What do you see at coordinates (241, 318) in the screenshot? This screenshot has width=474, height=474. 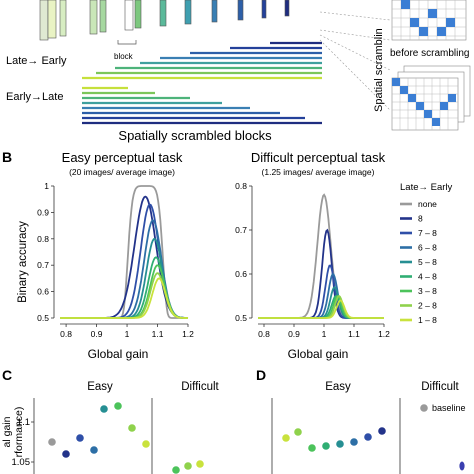 I see `difficult-ytick-label: 0.5` at bounding box center [241, 318].